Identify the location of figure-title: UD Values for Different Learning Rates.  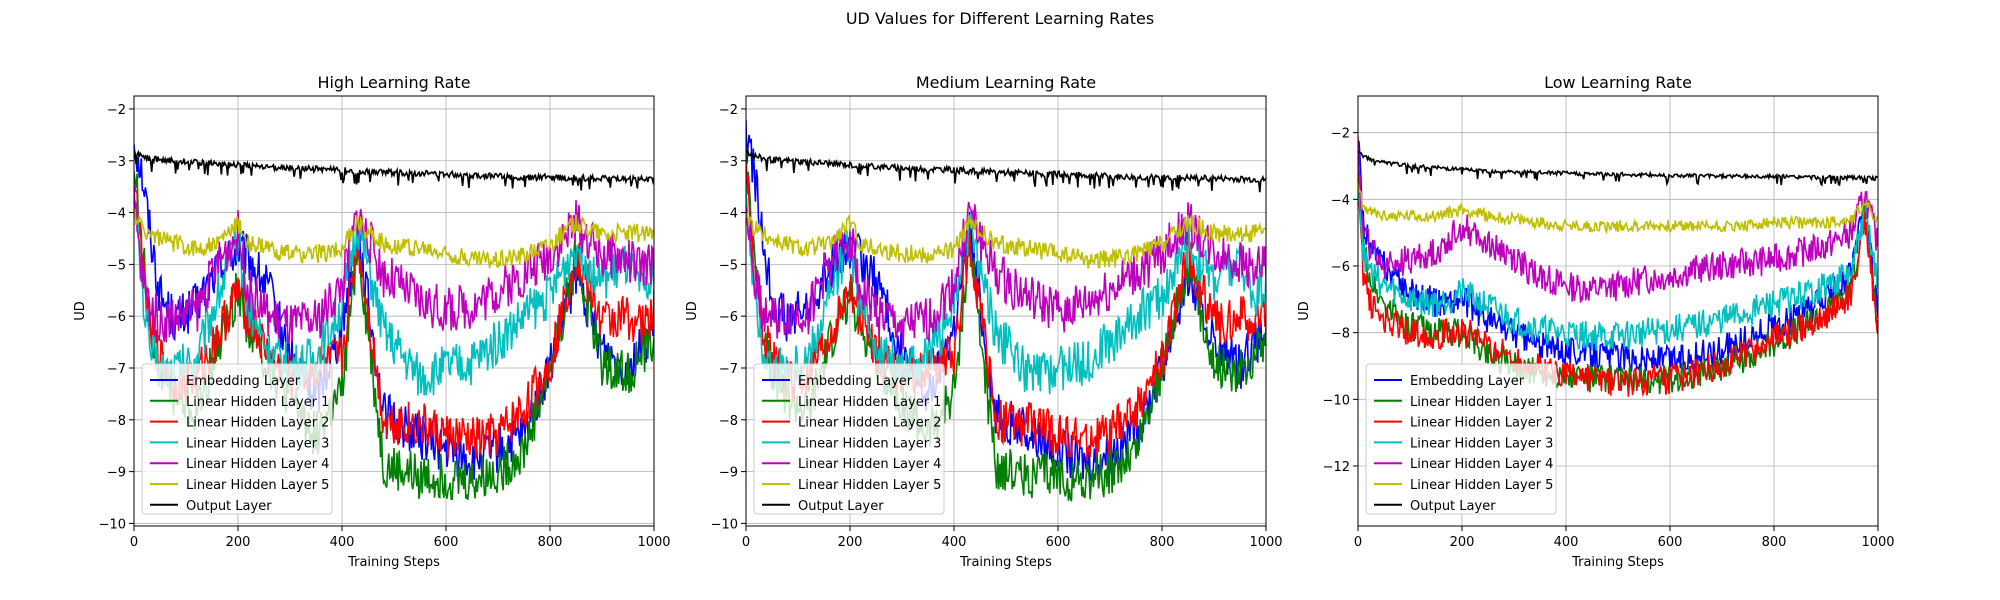
(1000, 18).